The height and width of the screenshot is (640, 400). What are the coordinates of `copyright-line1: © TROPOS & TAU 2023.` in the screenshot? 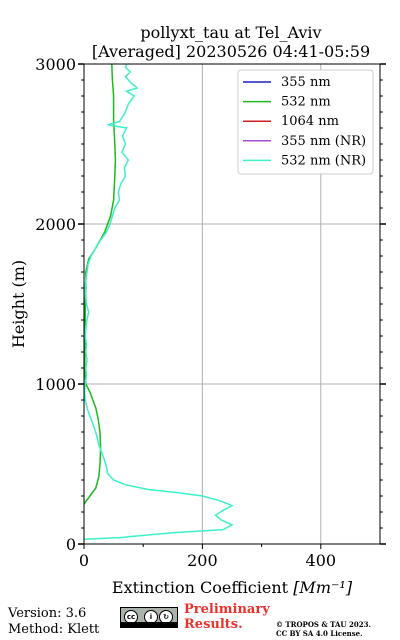 It's located at (323, 624).